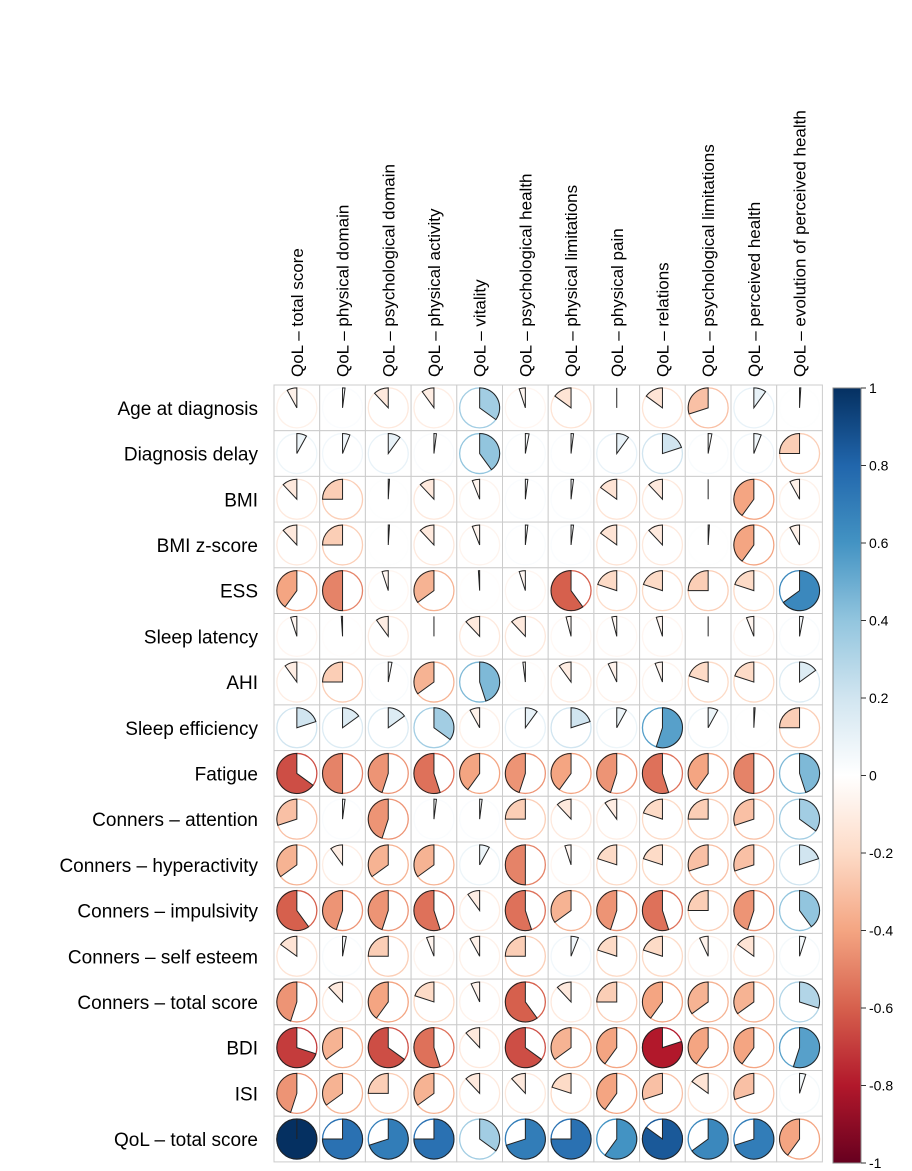  I want to click on column-label: QoL – total score, so click(297, 312).